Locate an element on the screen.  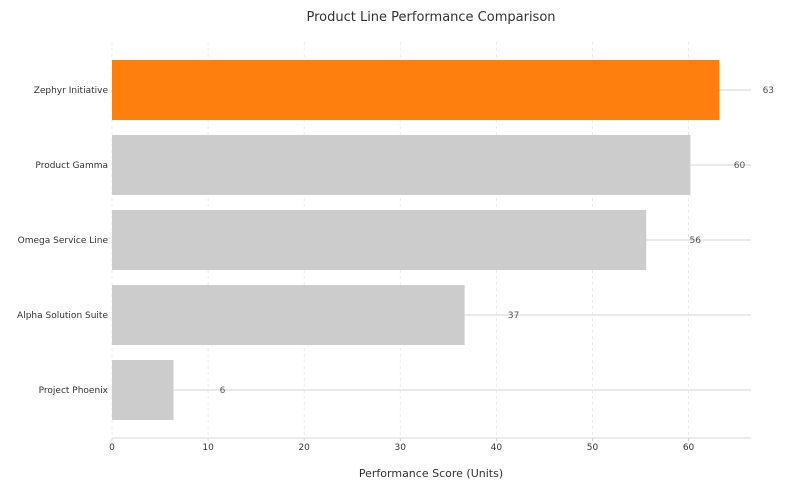
category-label: Project Phoenix is located at coordinates (74, 391).